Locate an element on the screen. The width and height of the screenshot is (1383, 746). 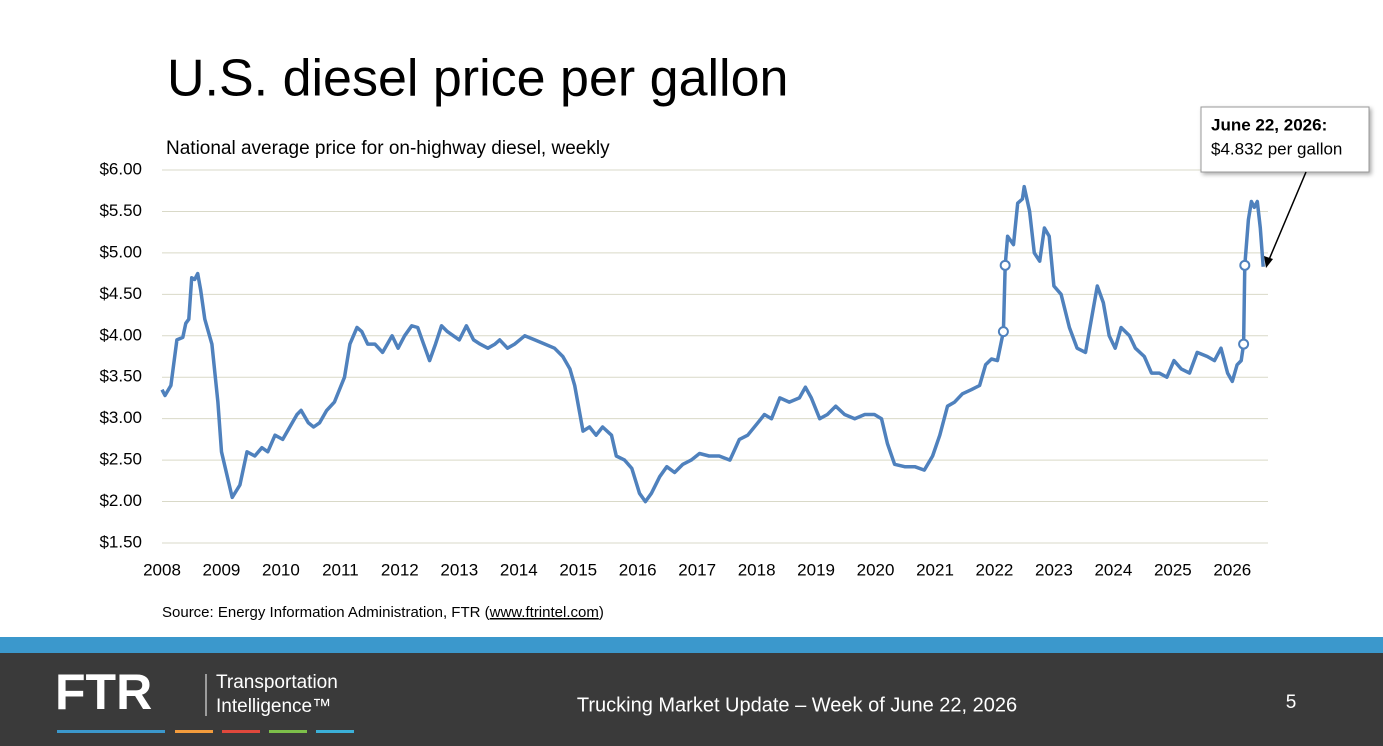
y-tick-label: $2.50 is located at coordinates (120, 459).